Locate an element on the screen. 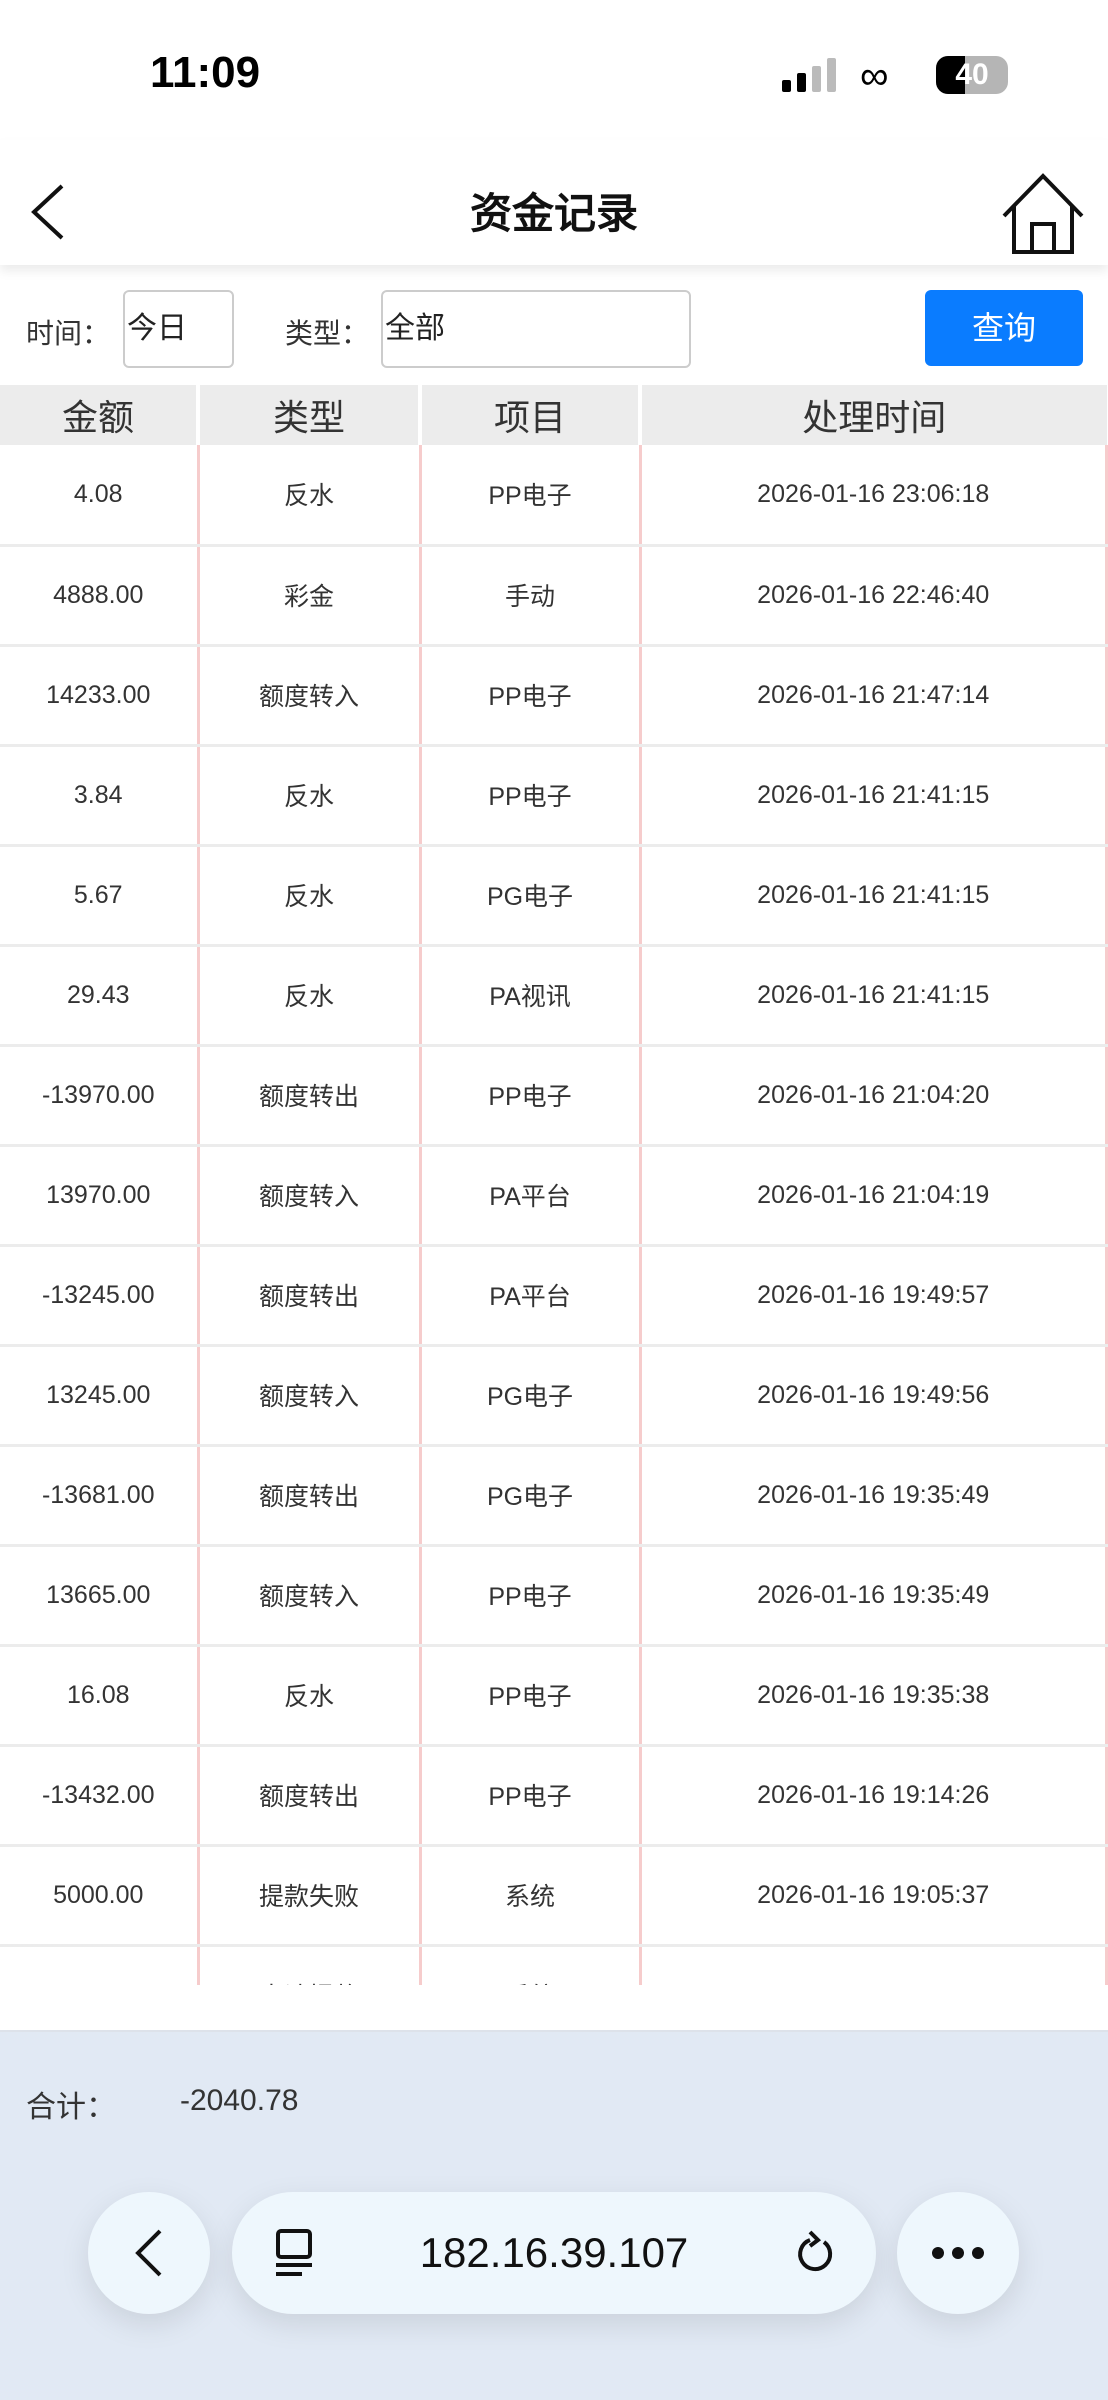 This screenshot has width=1108, height=2400. total-label: 合计： is located at coordinates (71, 2107).